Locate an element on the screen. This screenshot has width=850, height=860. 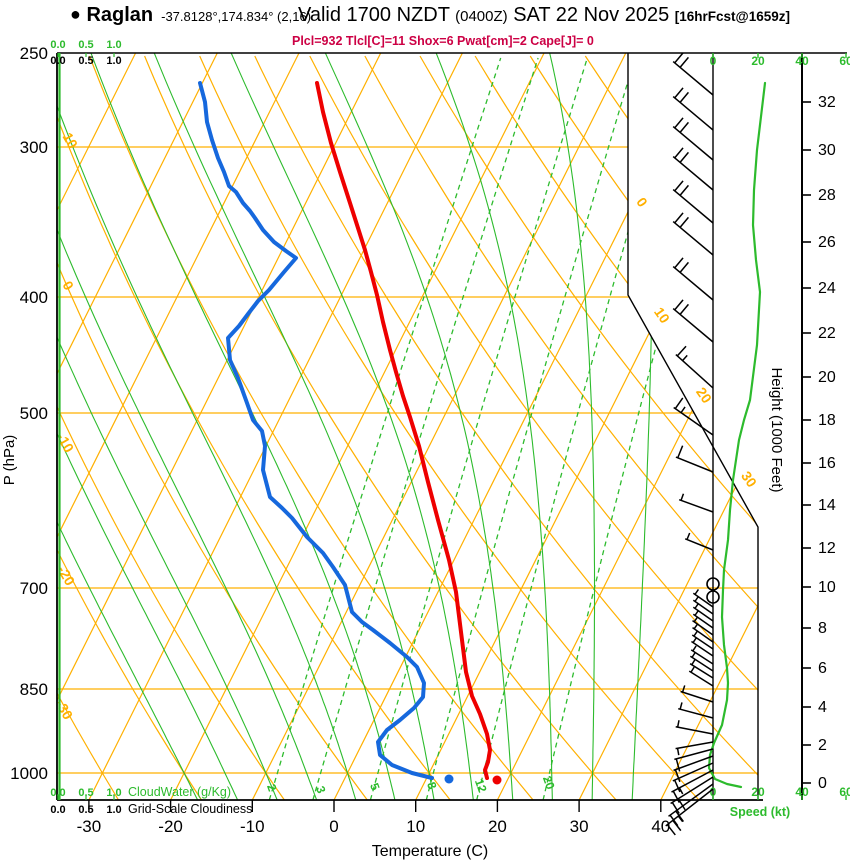
valid-prefix: Valid 1700 NZDT is located at coordinates (377, 15).